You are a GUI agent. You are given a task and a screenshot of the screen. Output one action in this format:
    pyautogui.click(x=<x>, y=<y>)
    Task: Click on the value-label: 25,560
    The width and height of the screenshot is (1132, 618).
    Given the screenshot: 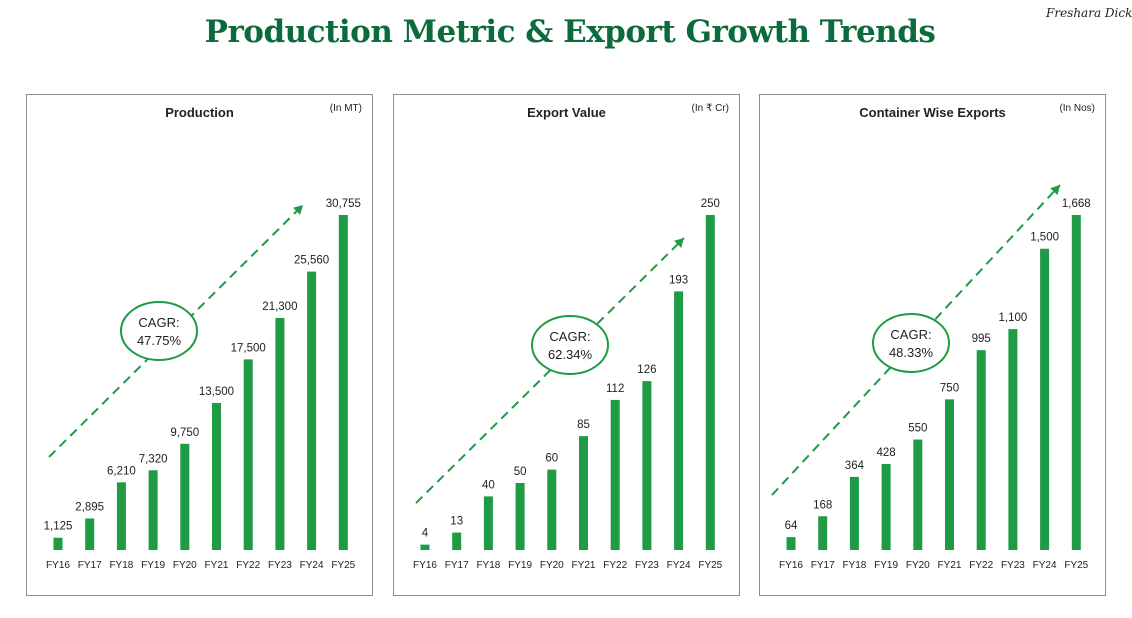 What is the action you would take?
    pyautogui.click(x=311, y=261)
    